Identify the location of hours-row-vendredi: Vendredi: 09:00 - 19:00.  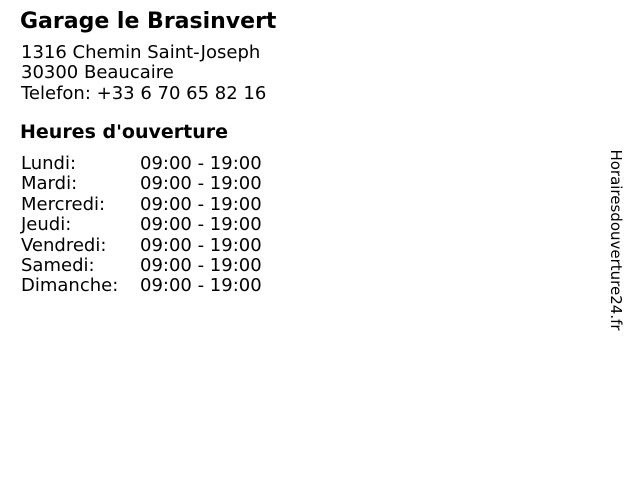
(141, 245).